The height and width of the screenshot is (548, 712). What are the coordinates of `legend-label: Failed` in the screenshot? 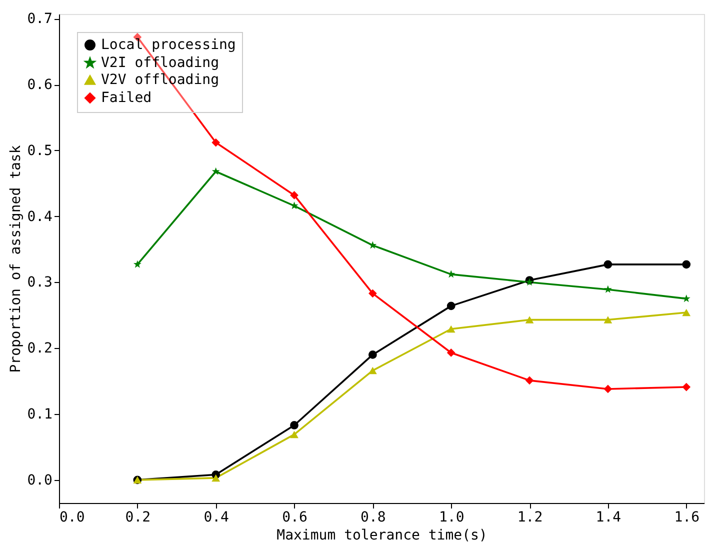 It's located at (126, 98).